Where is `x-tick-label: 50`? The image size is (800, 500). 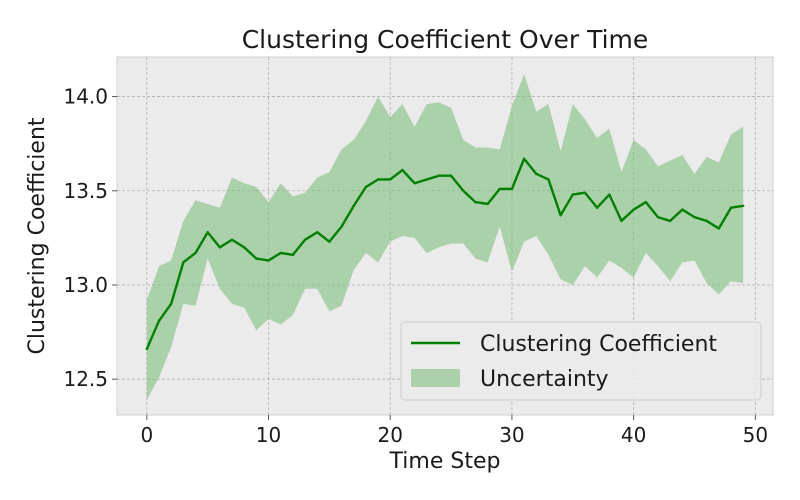
x-tick-label: 50 is located at coordinates (755, 435).